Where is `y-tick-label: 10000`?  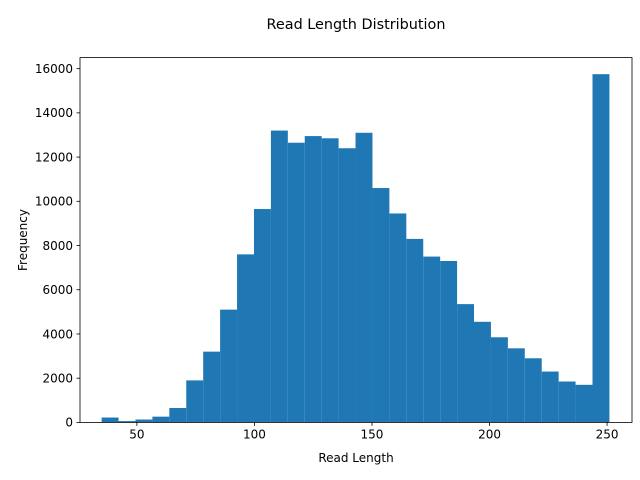
y-tick-label: 10000 is located at coordinates (54, 202).